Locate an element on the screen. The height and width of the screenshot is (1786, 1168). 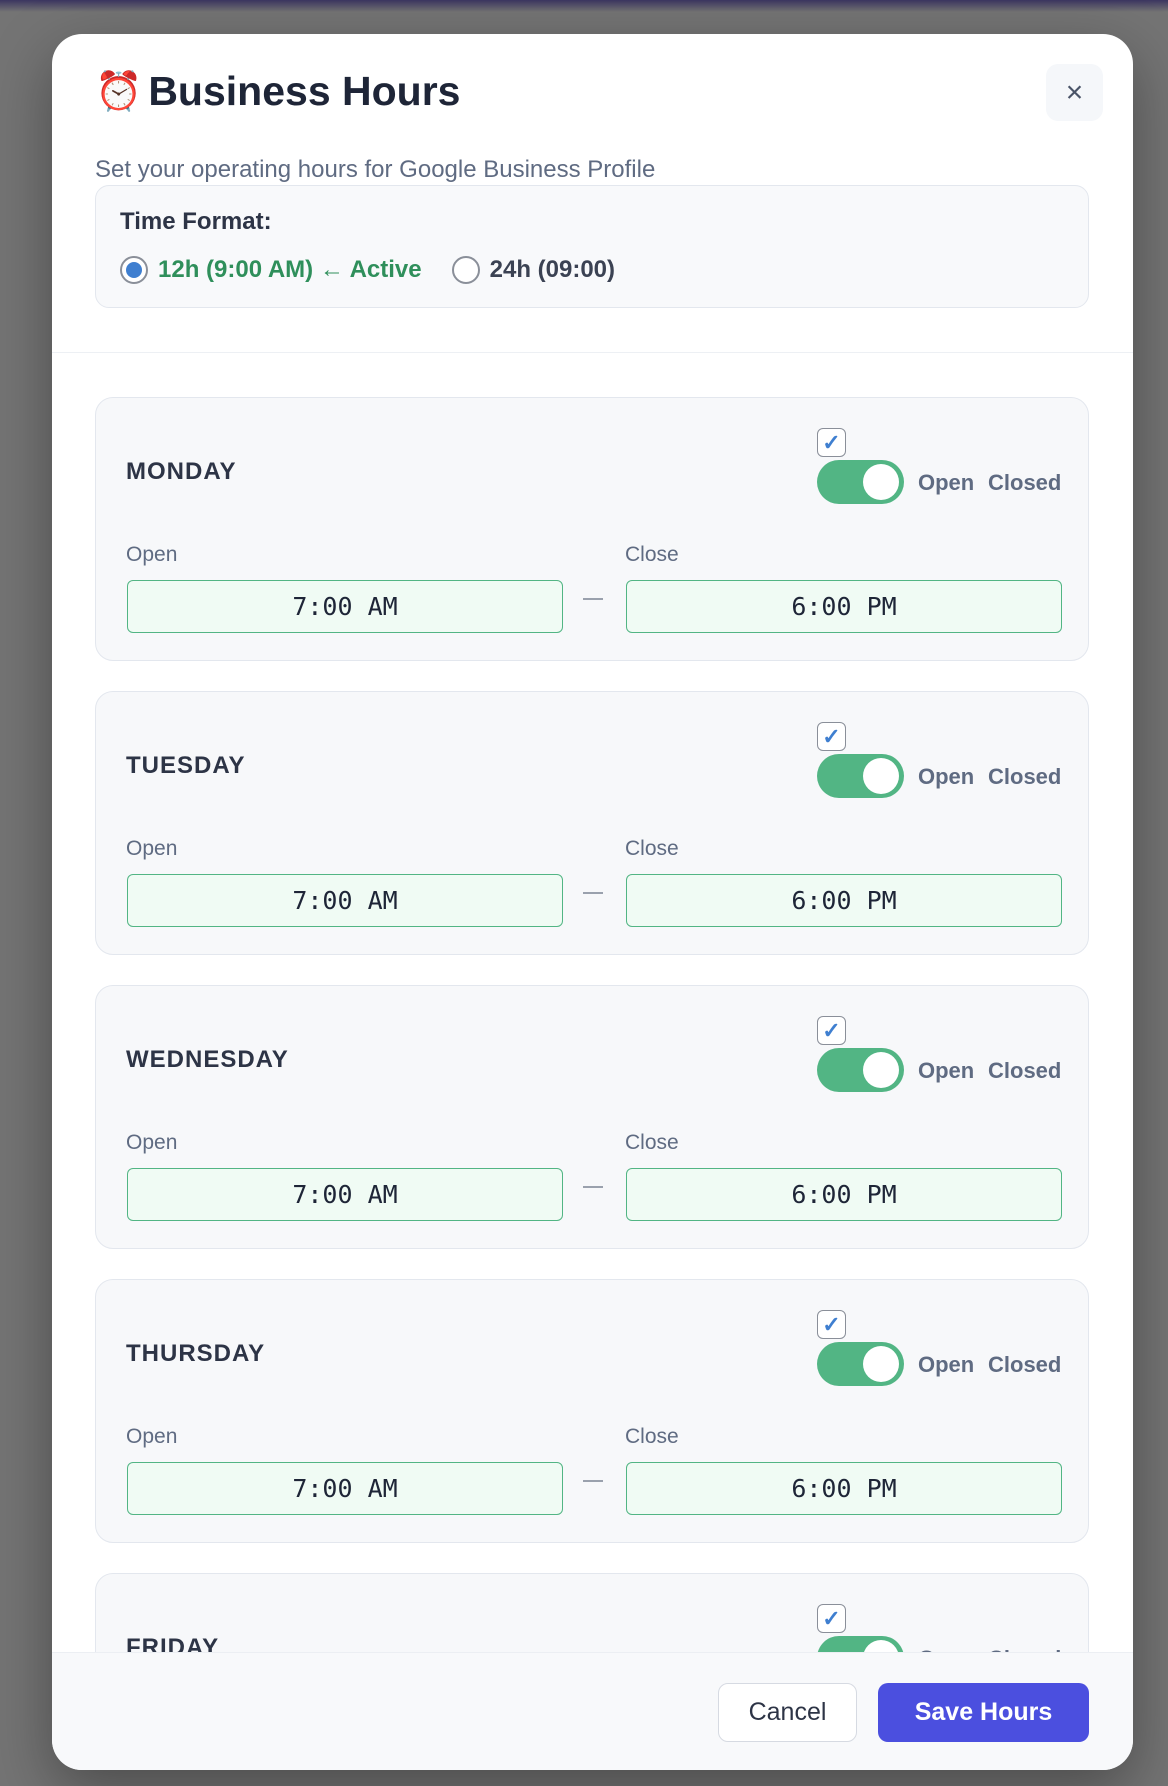
day-name: FRIDAY is located at coordinates (173, 1643).